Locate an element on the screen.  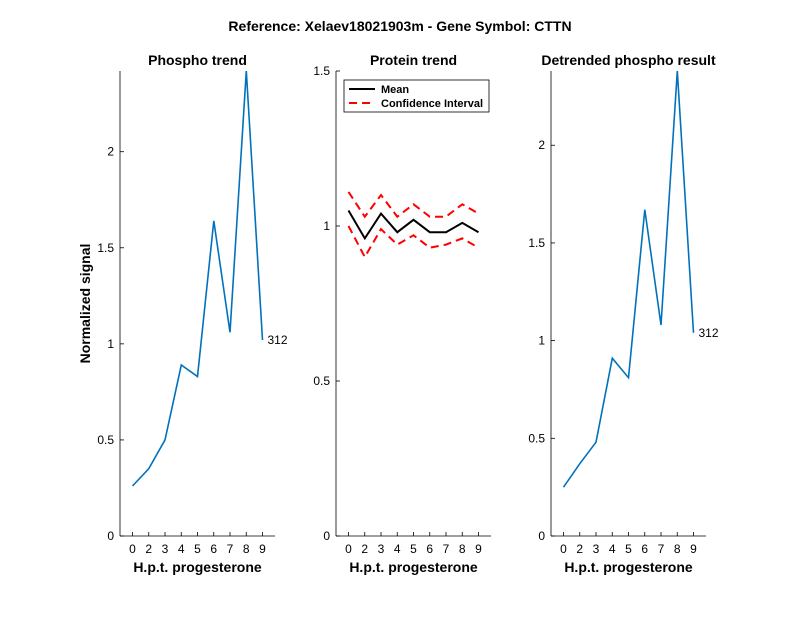
legend: Mean Confidence Interval is located at coordinates (416, 96).